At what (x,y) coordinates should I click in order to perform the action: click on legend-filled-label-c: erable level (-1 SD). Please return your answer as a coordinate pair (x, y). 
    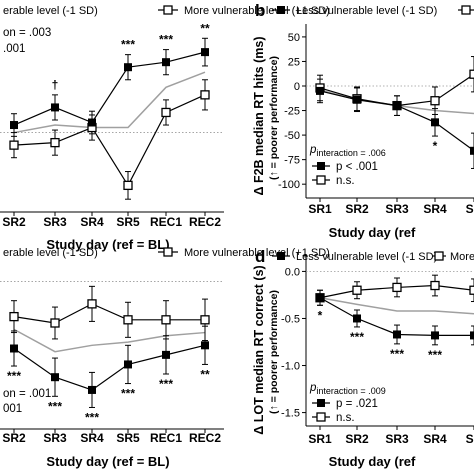
    Looking at the image, I should click on (50, 253).